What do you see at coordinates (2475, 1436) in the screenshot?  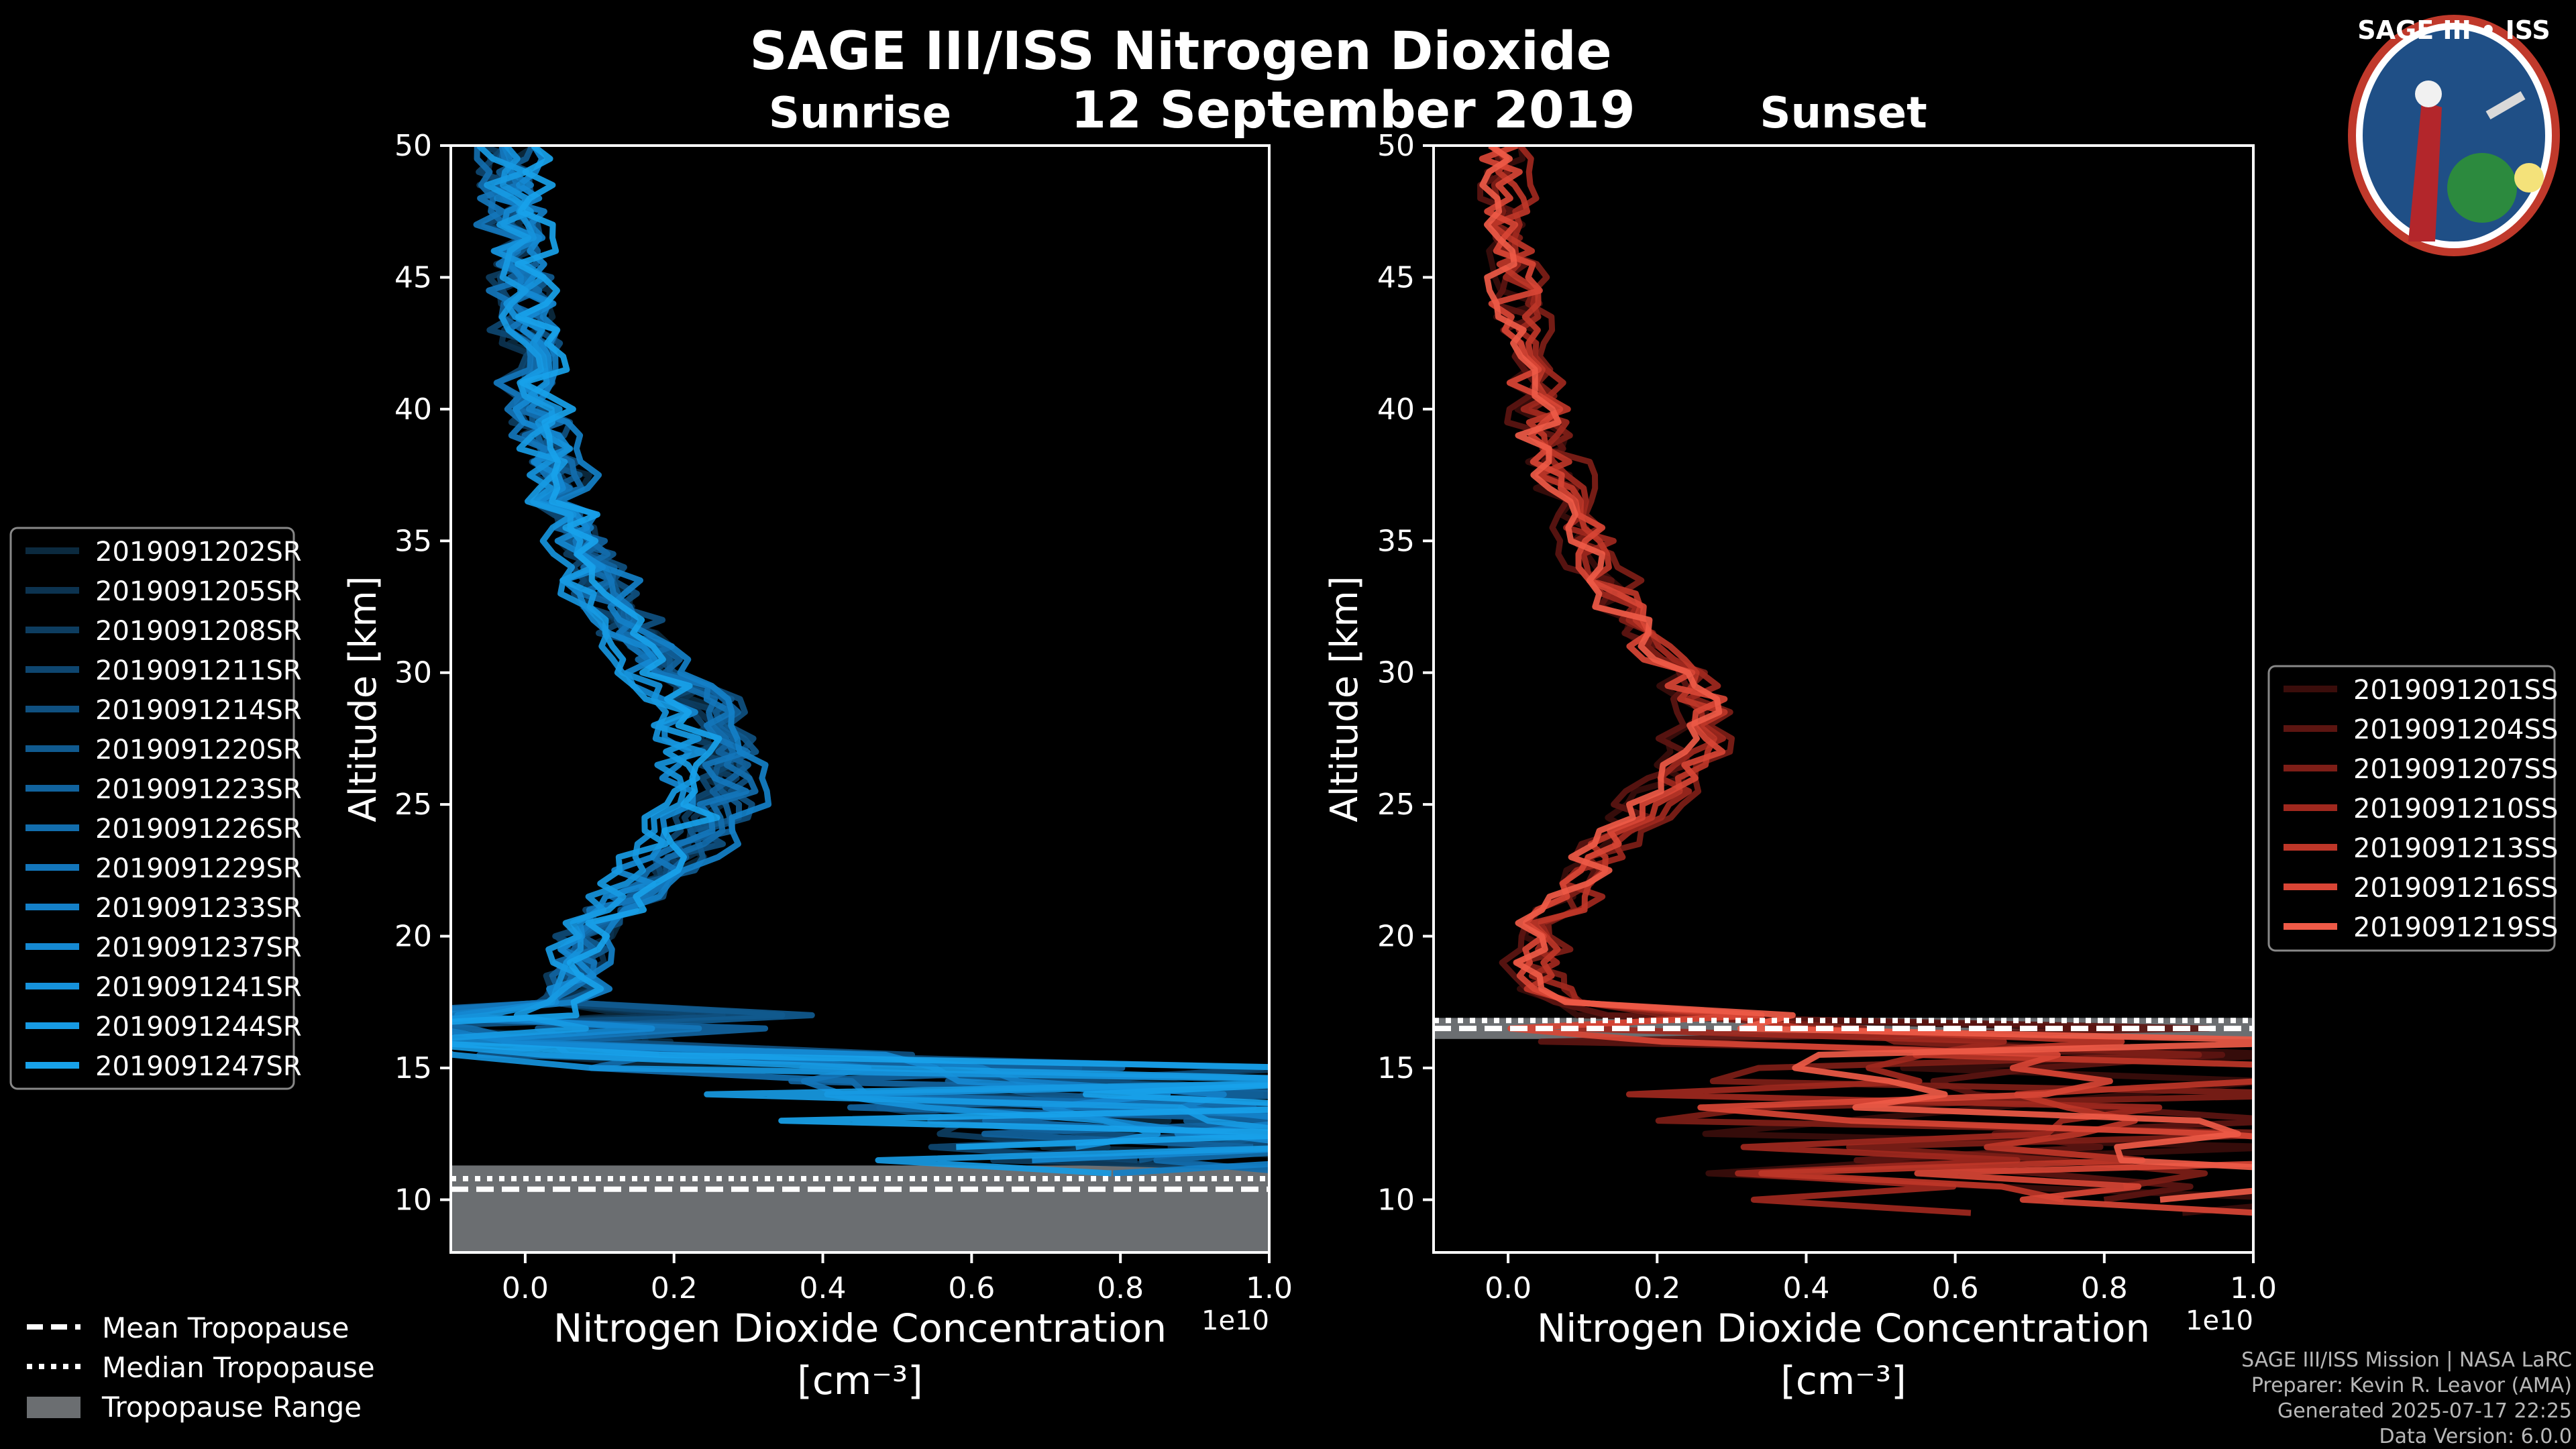 I see `footer-data-version: Data Version: 6.0.0` at bounding box center [2475, 1436].